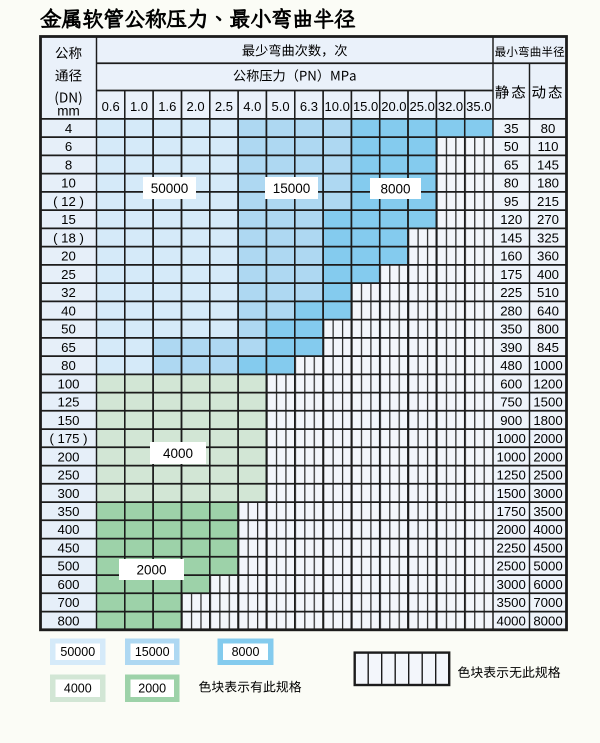  What do you see at coordinates (511, 310) in the screenshot?
I see `svg-text: 280` at bounding box center [511, 310].